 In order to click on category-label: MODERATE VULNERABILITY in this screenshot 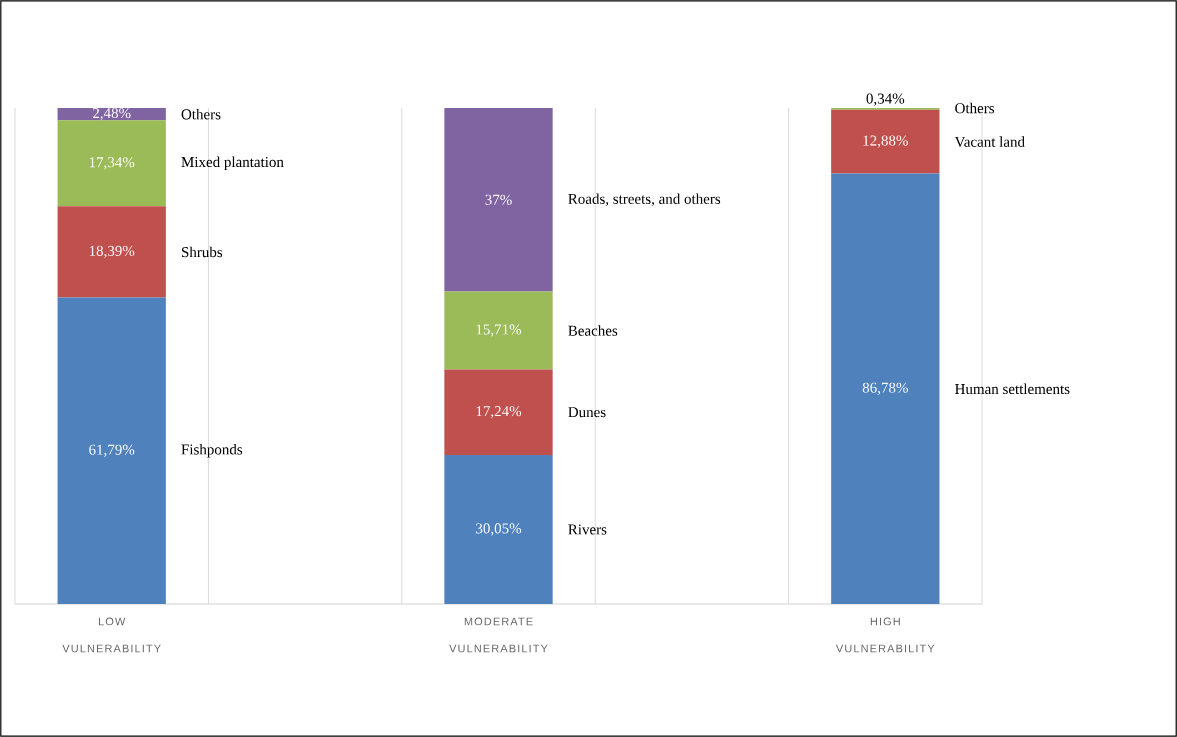, I will do `click(498, 635)`.